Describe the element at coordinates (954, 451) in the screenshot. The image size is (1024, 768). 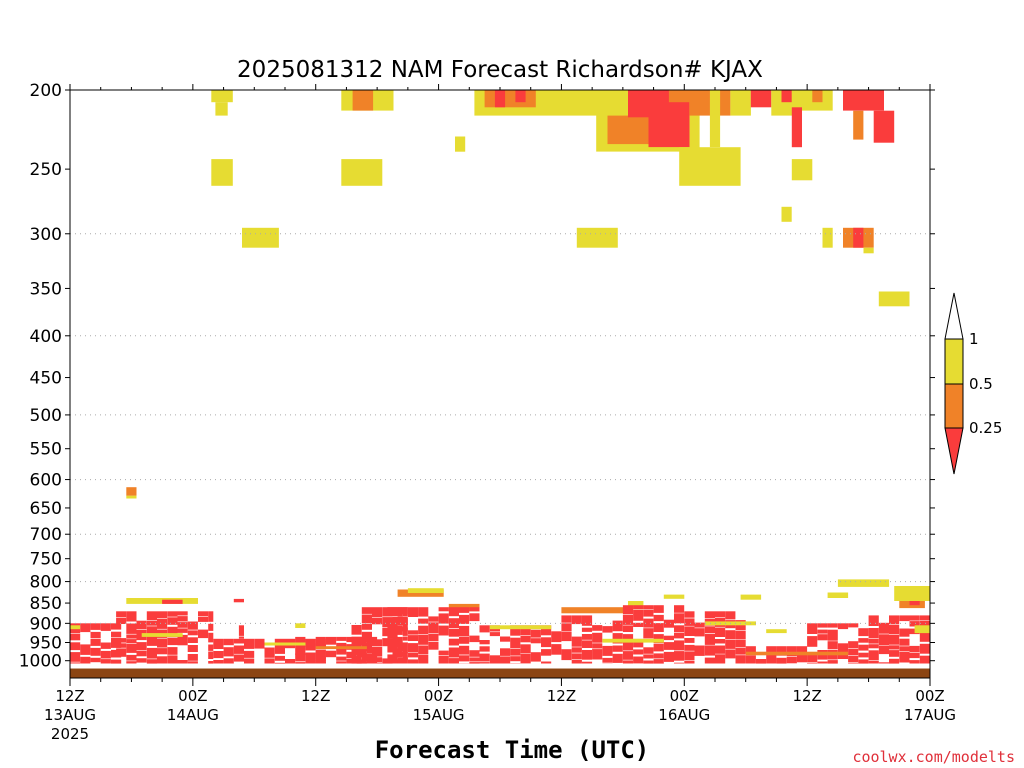
I see `legend-swatch-bottom` at that location.